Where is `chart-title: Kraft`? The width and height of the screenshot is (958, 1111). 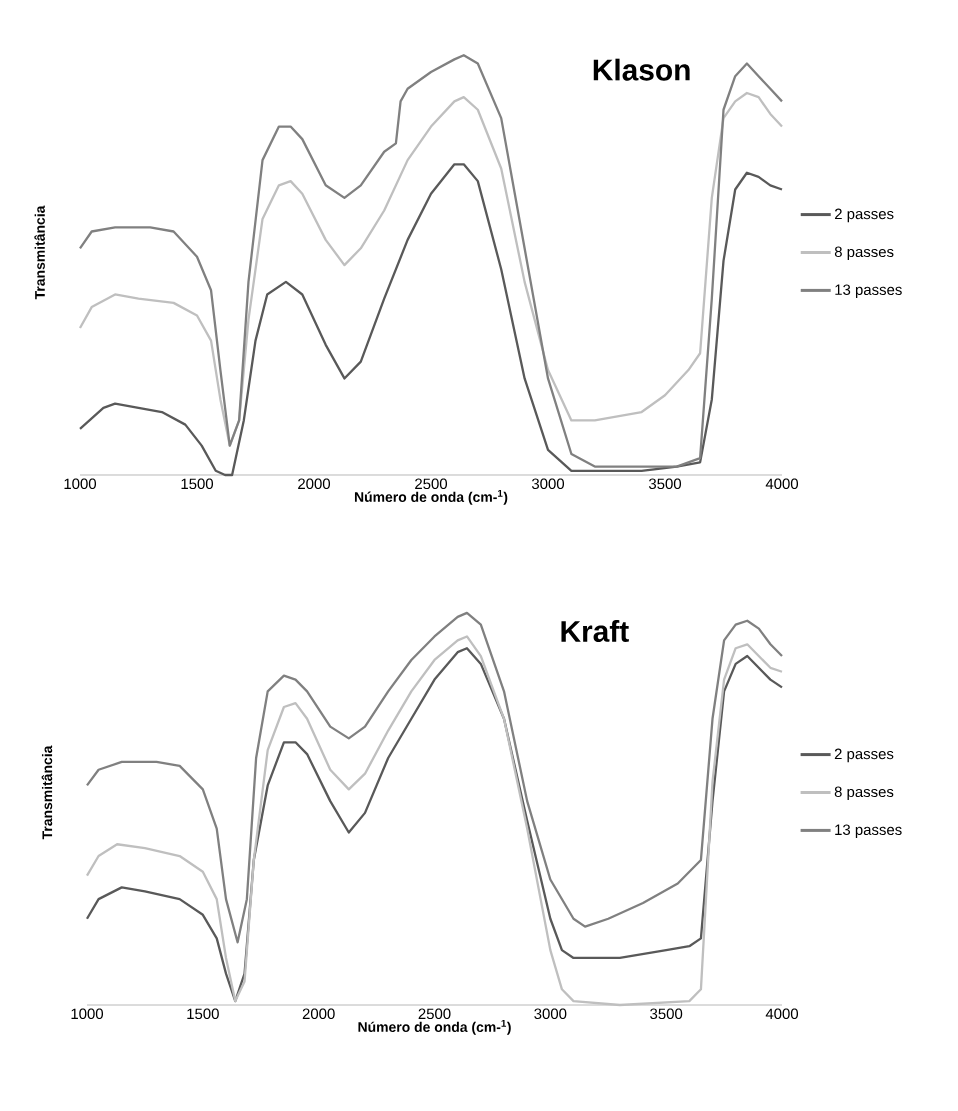 chart-title: Kraft is located at coordinates (595, 631).